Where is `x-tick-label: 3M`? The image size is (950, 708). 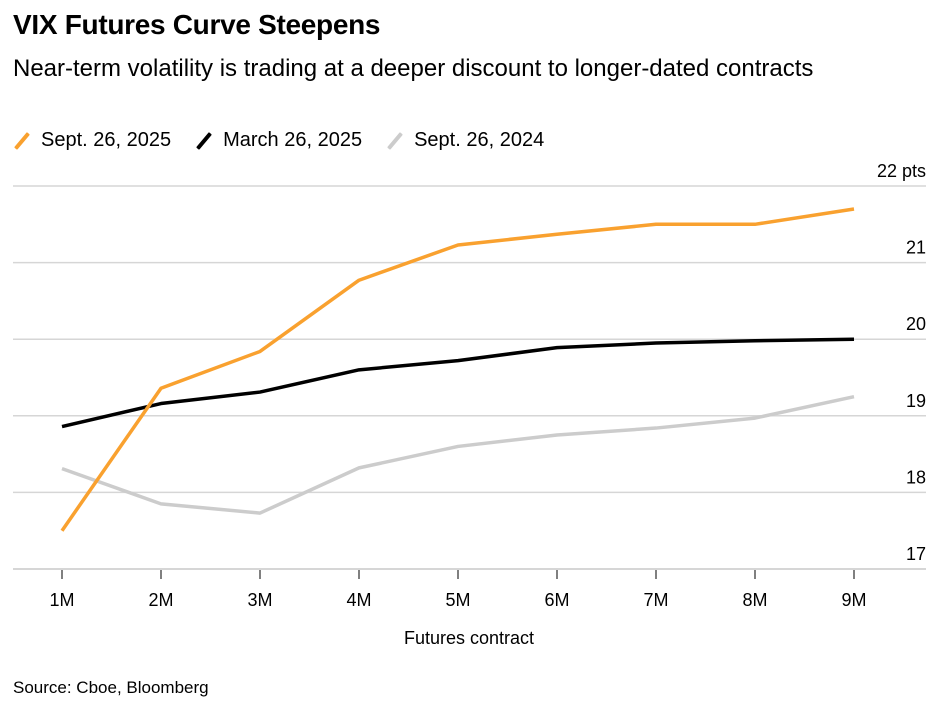
x-tick-label: 3M is located at coordinates (259, 600).